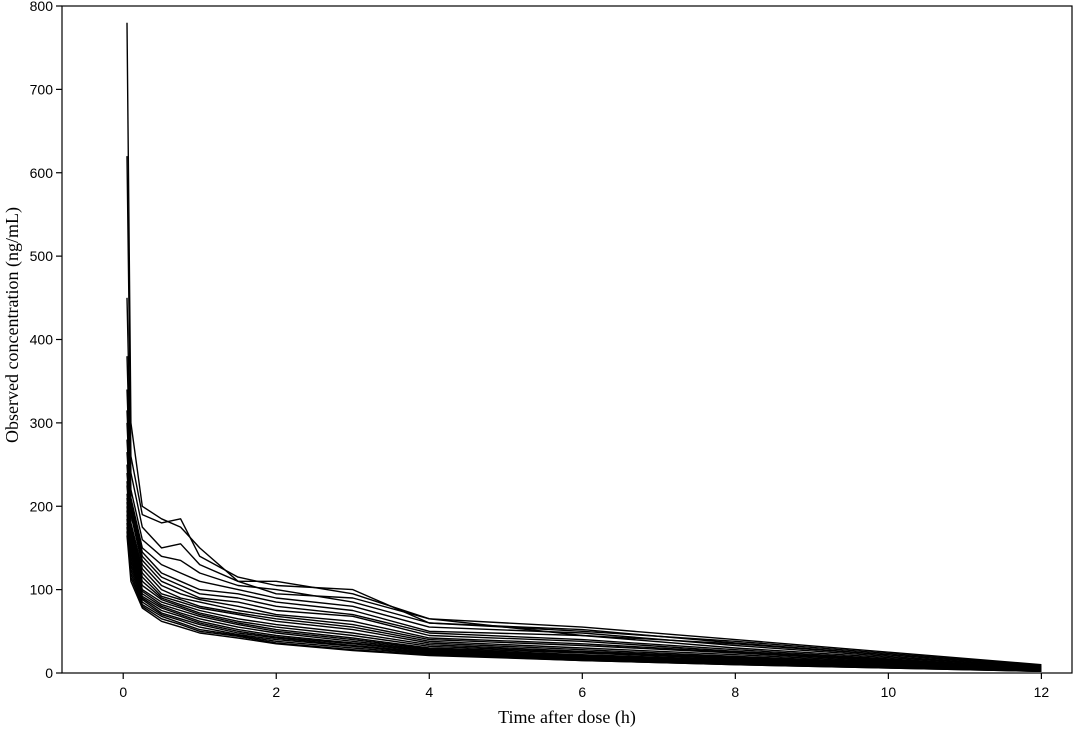  Describe the element at coordinates (12, 325) in the screenshot. I see `y-axis-label: Observed concentration (ng/mL)` at that location.